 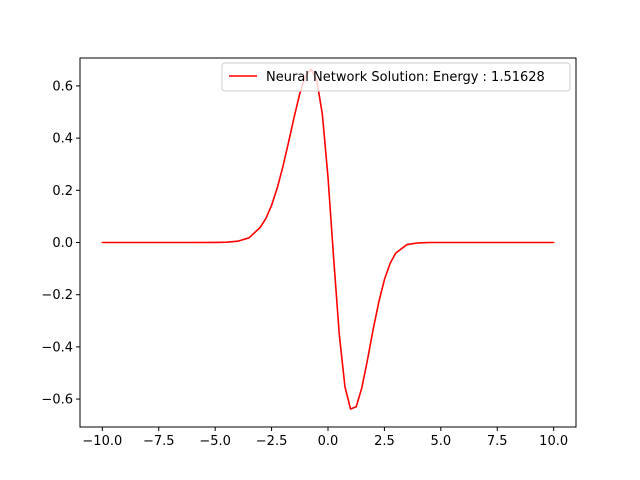 I want to click on y-tick-label: −0.4, so click(x=57, y=347).